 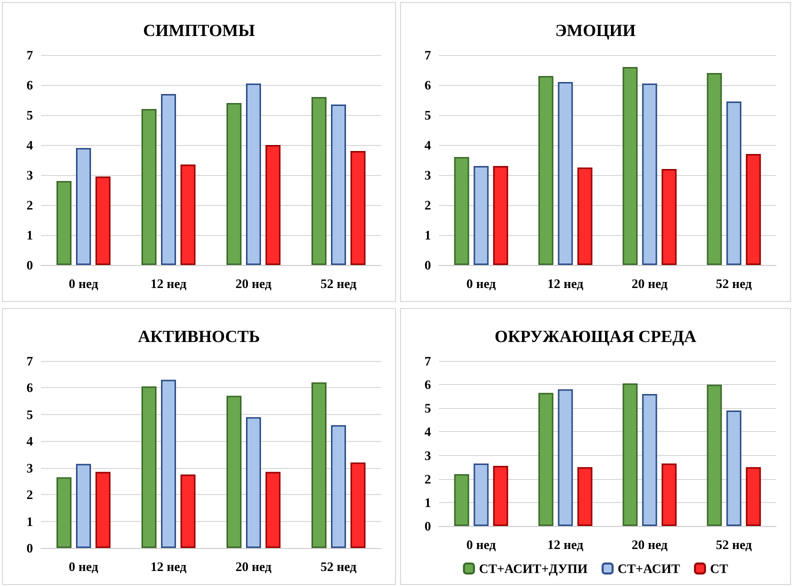 What do you see at coordinates (649, 568) in the screenshot?
I see `legend-label: СТ+АСИТ` at bounding box center [649, 568].